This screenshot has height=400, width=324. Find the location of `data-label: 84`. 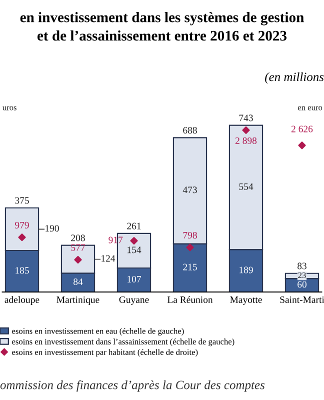

data-label: 84 is located at coordinates (78, 282).